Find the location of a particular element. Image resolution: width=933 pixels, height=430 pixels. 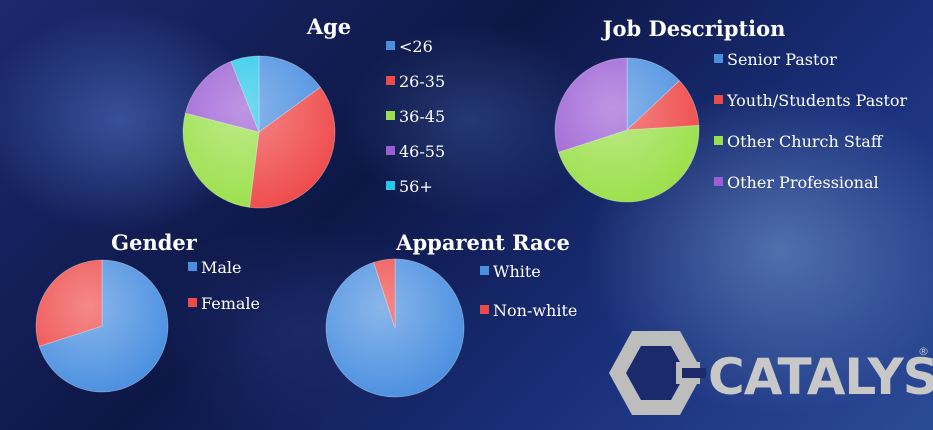

job-legend-swatch-youth-students-pastor is located at coordinates (718, 99).